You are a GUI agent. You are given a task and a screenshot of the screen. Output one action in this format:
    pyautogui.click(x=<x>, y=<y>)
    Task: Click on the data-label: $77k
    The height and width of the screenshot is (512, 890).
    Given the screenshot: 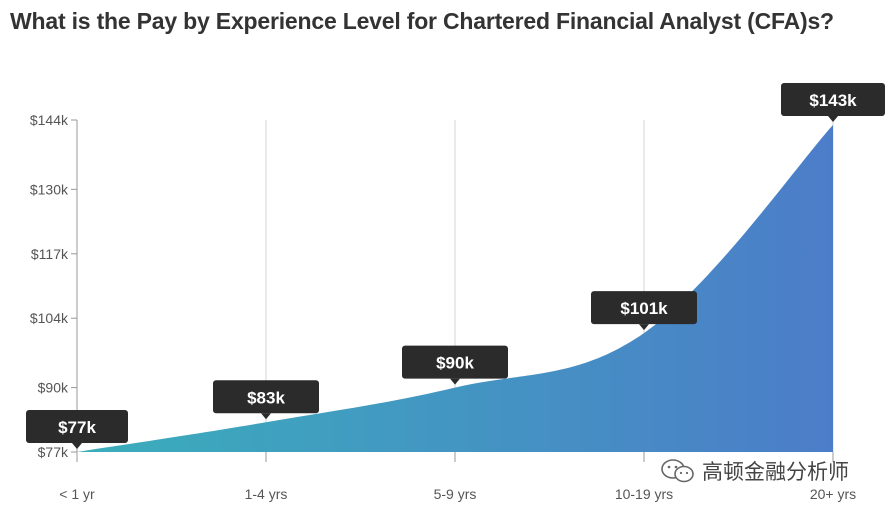 What is the action you would take?
    pyautogui.click(x=77, y=429)
    